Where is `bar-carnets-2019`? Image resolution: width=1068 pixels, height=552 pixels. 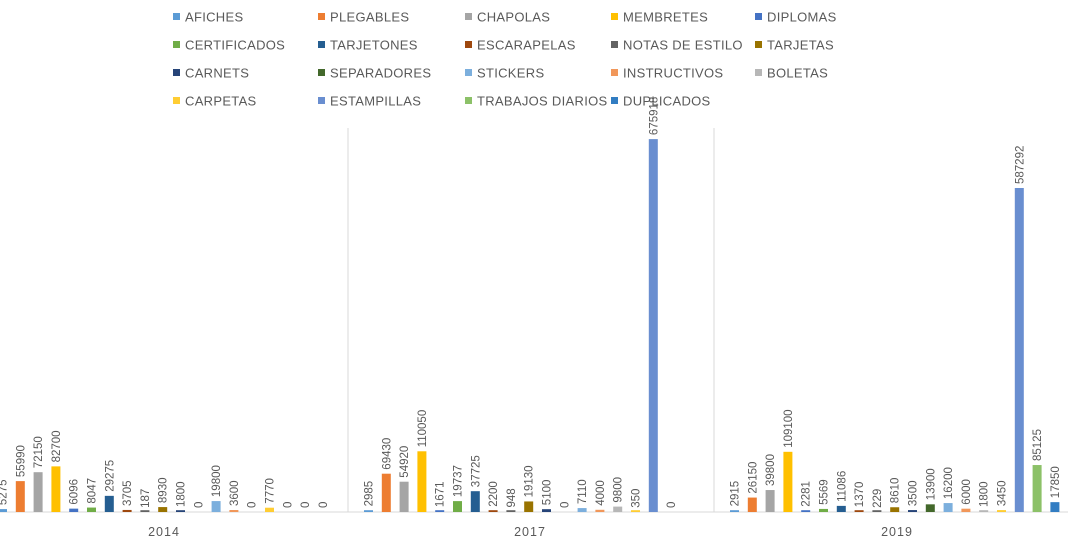
bar-carnets-2019 is located at coordinates (912, 511).